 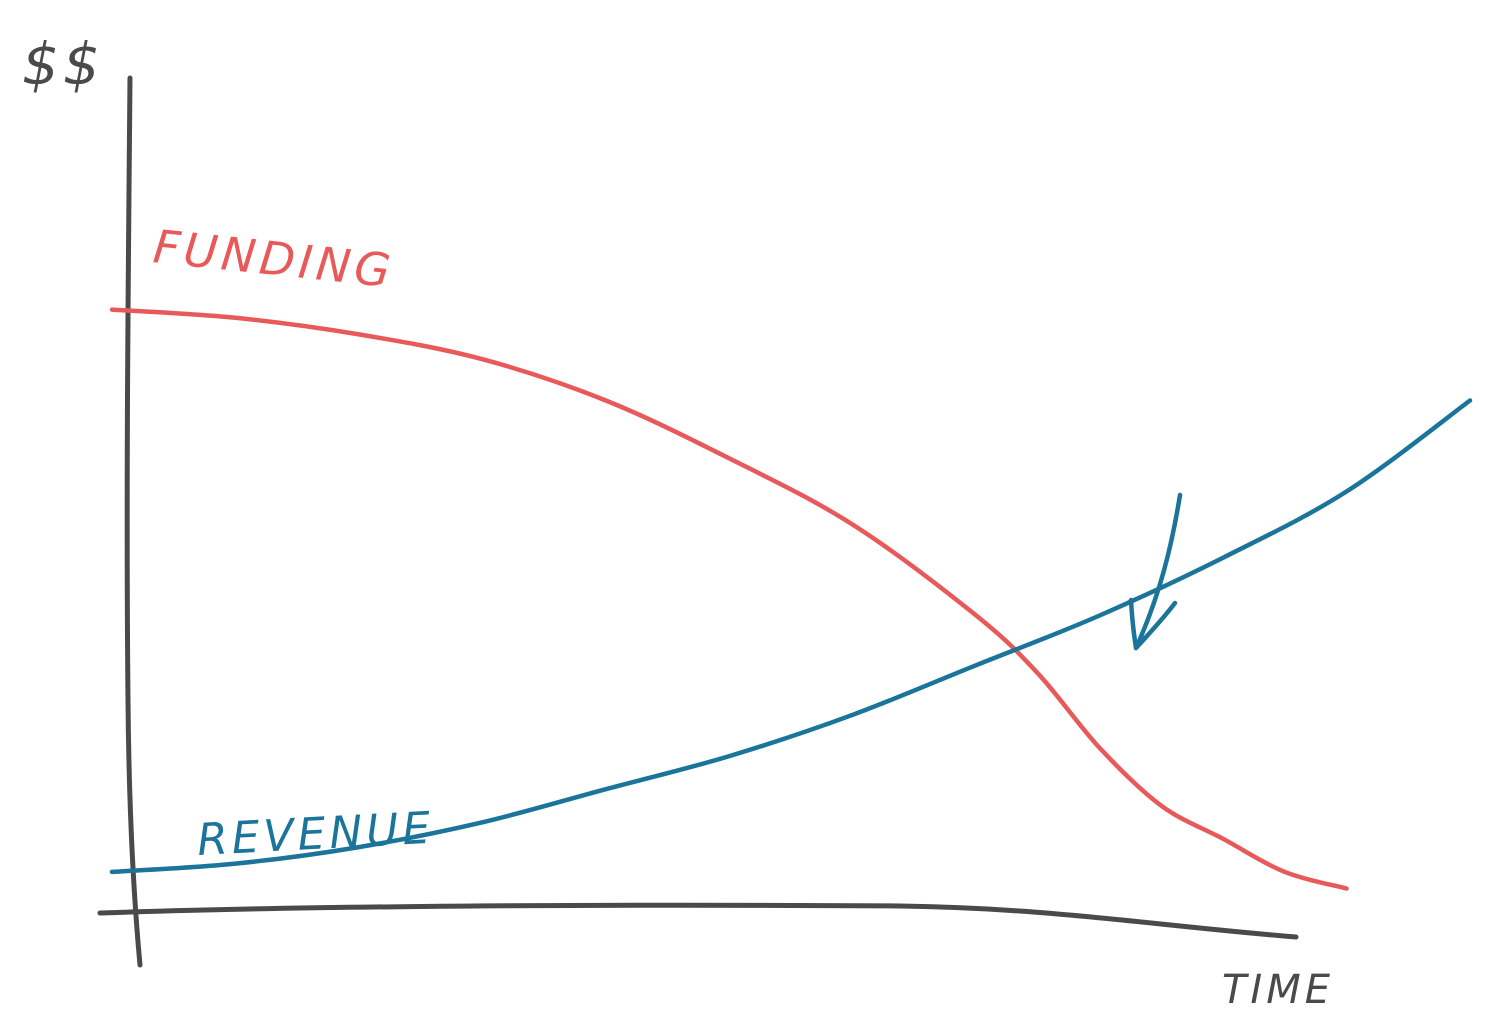 What do you see at coordinates (1153, 624) in the screenshot?
I see `arrow-head` at bounding box center [1153, 624].